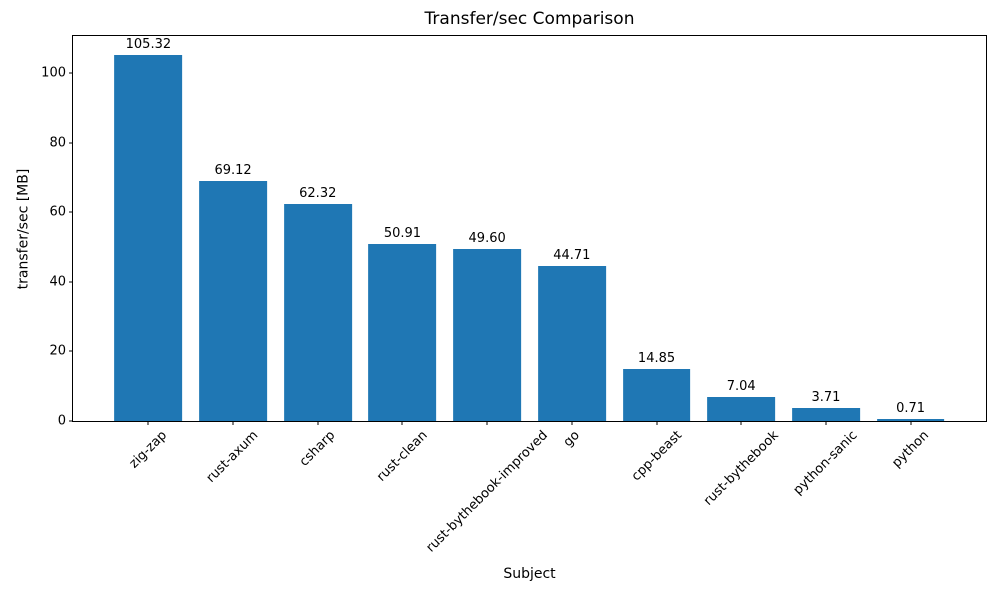  What do you see at coordinates (572, 255) in the screenshot?
I see `bar-value-label: 44.71` at bounding box center [572, 255].